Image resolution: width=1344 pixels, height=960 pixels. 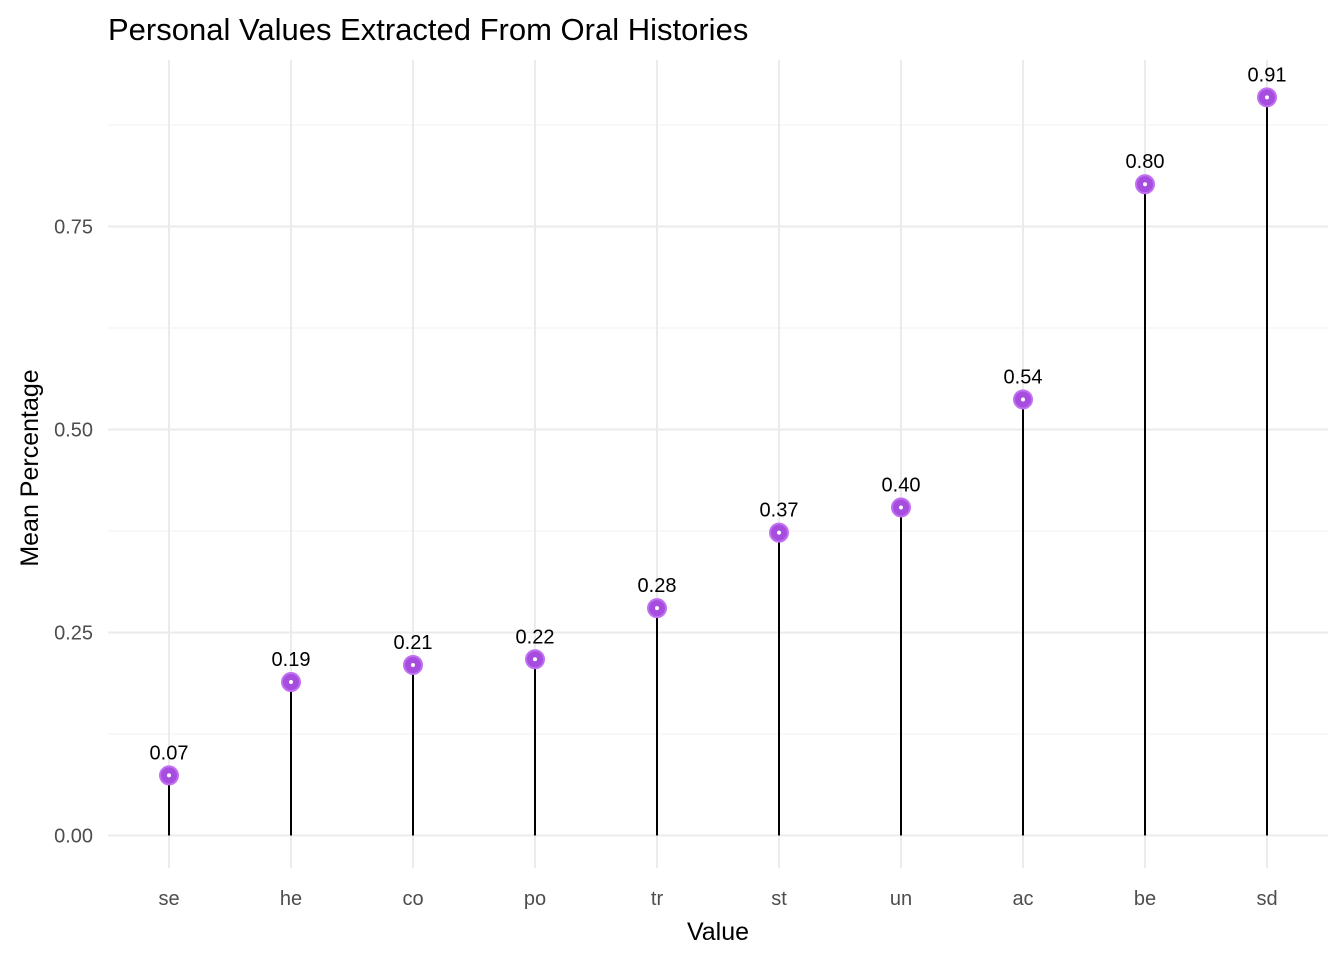 What do you see at coordinates (291, 899) in the screenshot?
I see `x-tick-label-he: he` at bounding box center [291, 899].